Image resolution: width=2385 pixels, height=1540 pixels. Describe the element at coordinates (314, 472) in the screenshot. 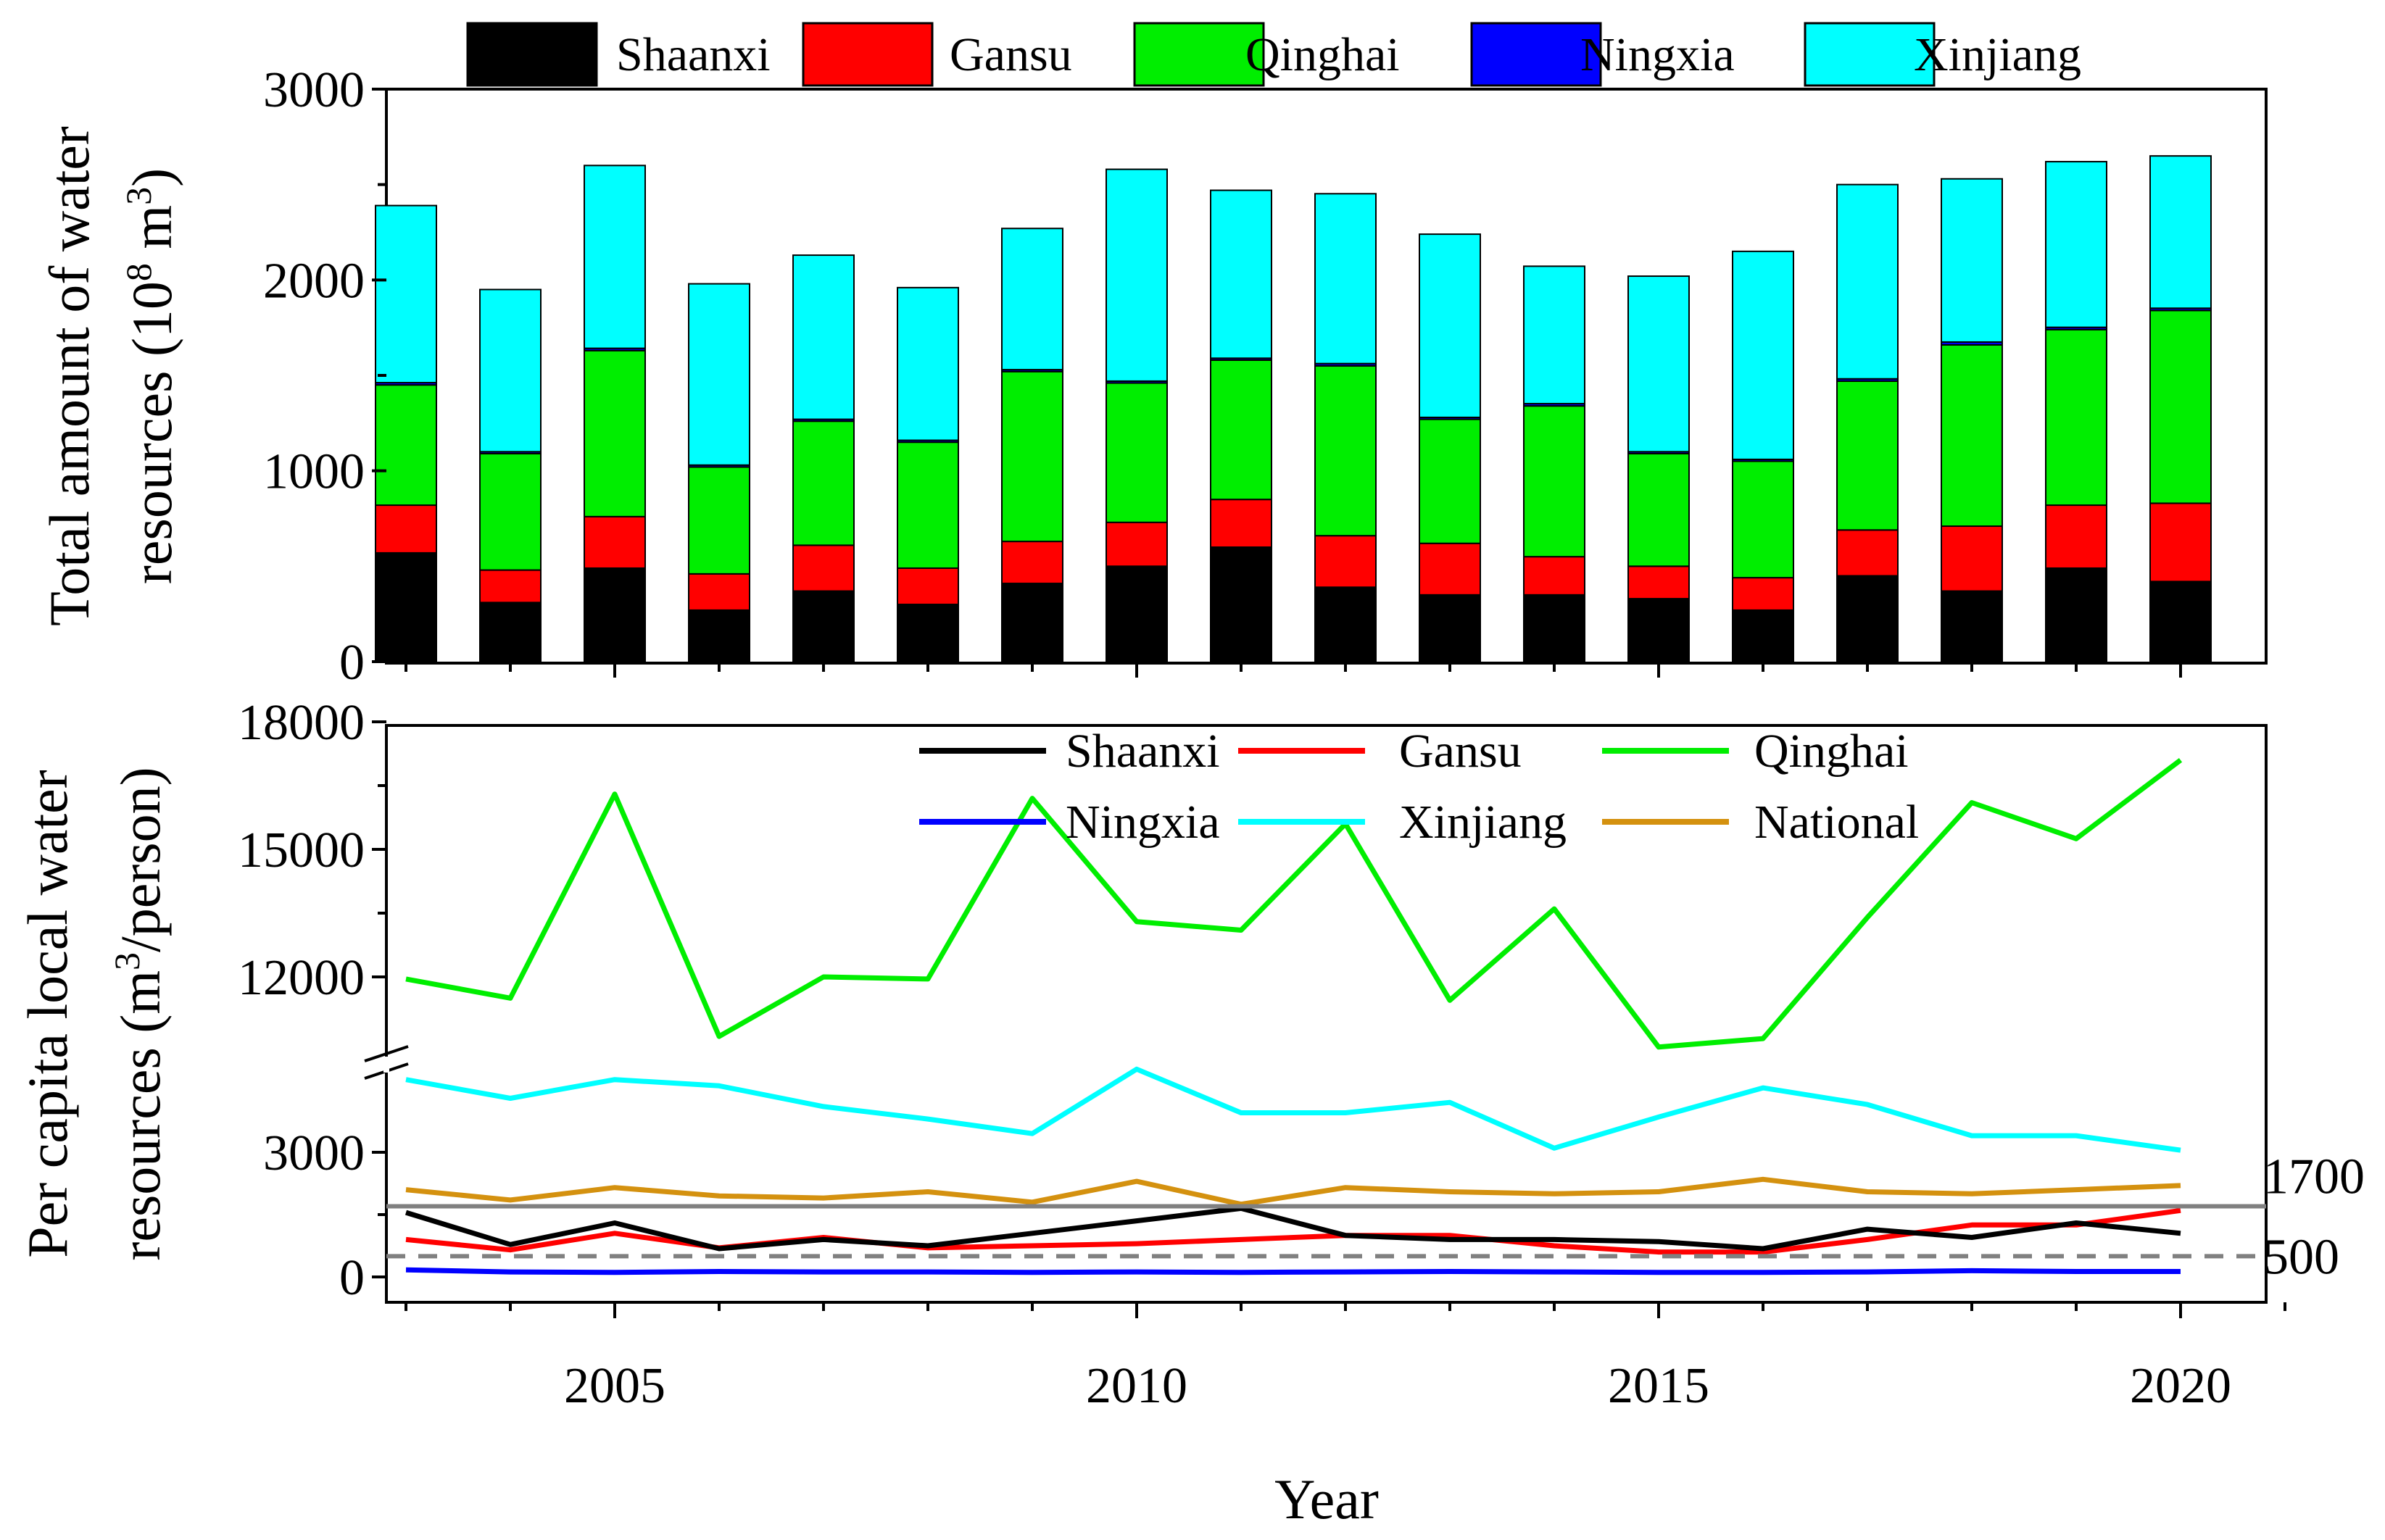

I see `top-ytick-label: 1000` at that location.